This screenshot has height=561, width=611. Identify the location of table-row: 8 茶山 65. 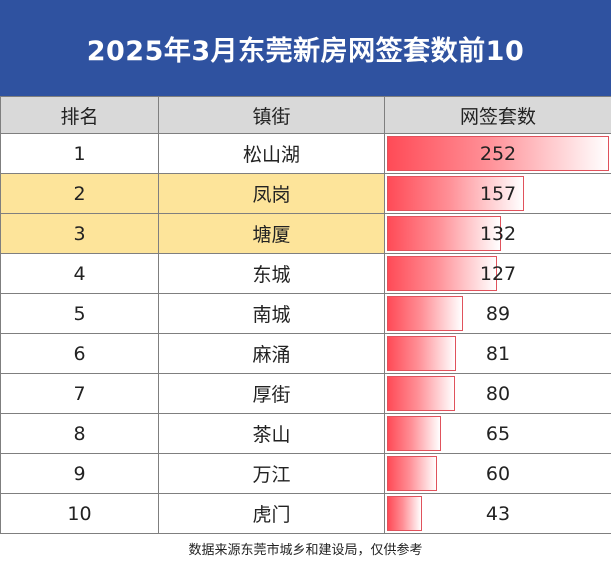
(305, 433).